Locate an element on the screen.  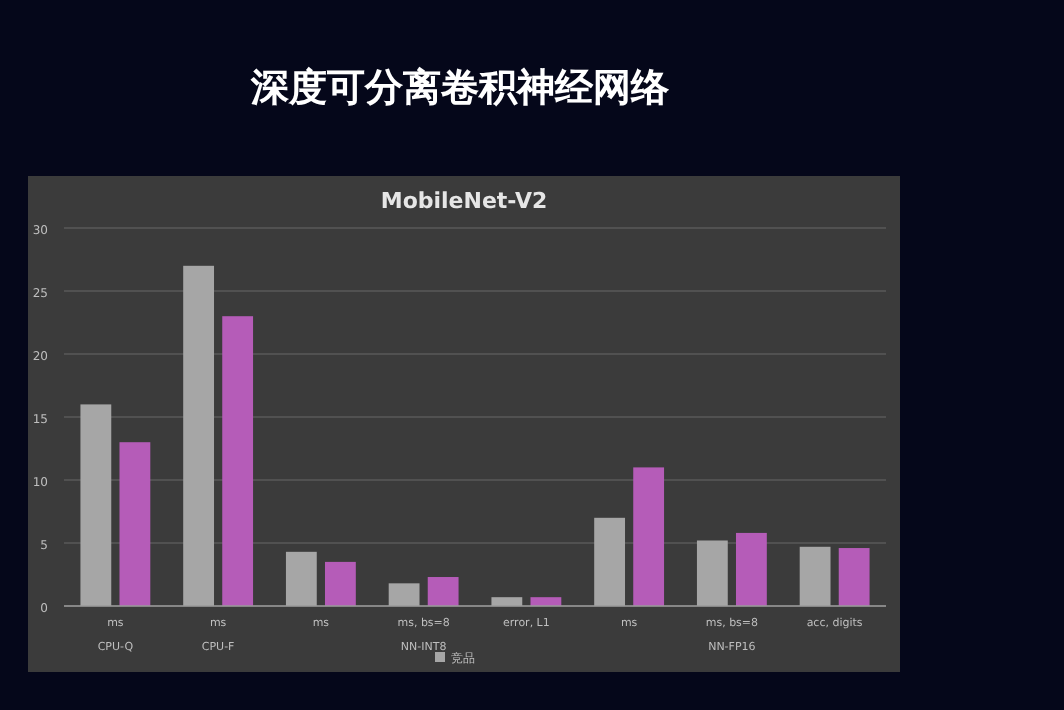
chart-subtitle: MobileNet-V2 is located at coordinates (464, 201).